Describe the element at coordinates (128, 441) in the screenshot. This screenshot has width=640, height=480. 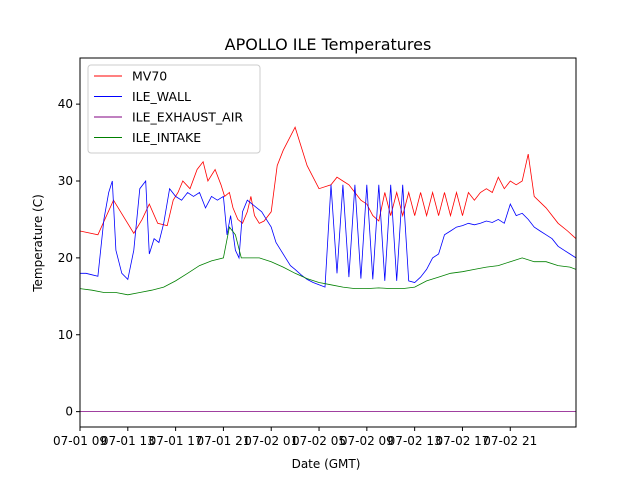
I see `x-tick-label: 07-01 13` at that location.